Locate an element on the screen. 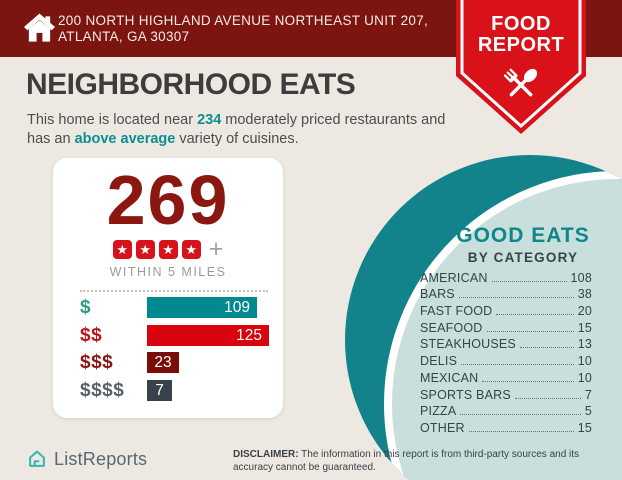 The height and width of the screenshot is (480, 622). category-value: 38 is located at coordinates (584, 294).